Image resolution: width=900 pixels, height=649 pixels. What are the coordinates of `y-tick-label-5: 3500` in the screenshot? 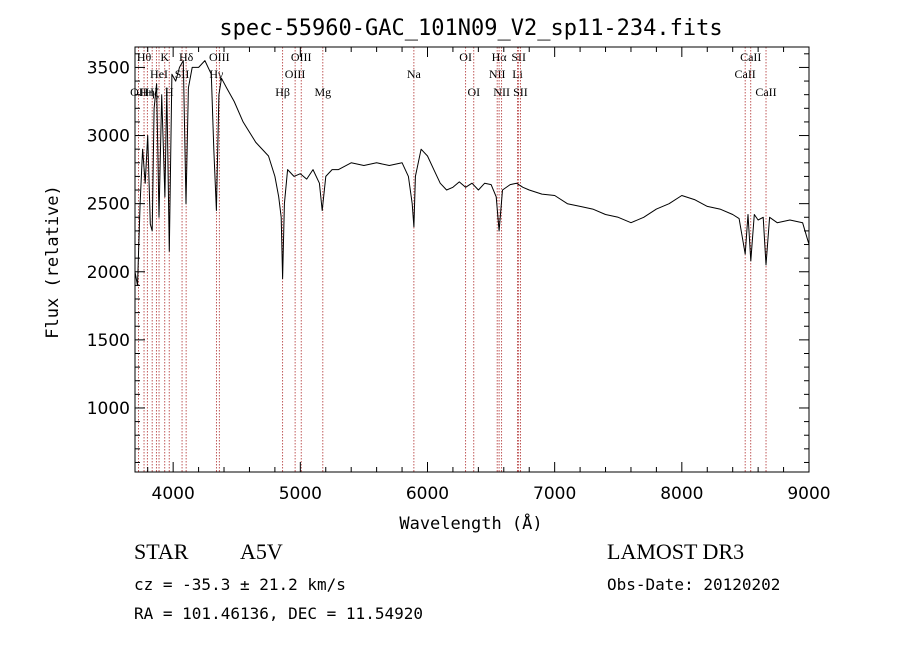 It's located at (108, 68).